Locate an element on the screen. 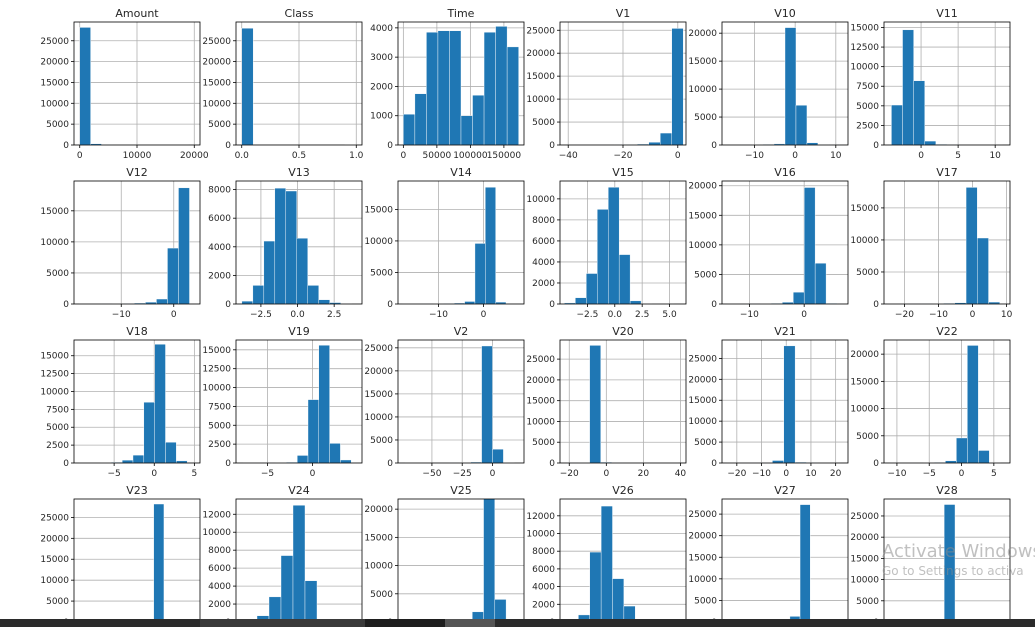 This screenshot has width=1035, height=627. subplot-title: V25 is located at coordinates (461, 490).